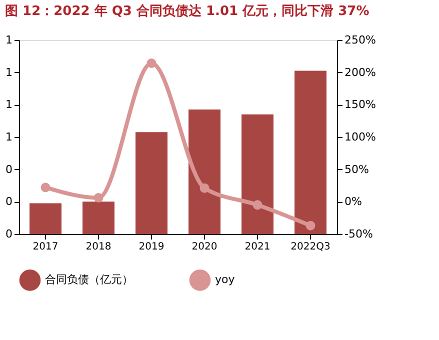 Image resolution: width=439 pixels, height=340 pixels. What do you see at coordinates (358, 234) in the screenshot?
I see `y2-tick-label: -50%` at bounding box center [358, 234].